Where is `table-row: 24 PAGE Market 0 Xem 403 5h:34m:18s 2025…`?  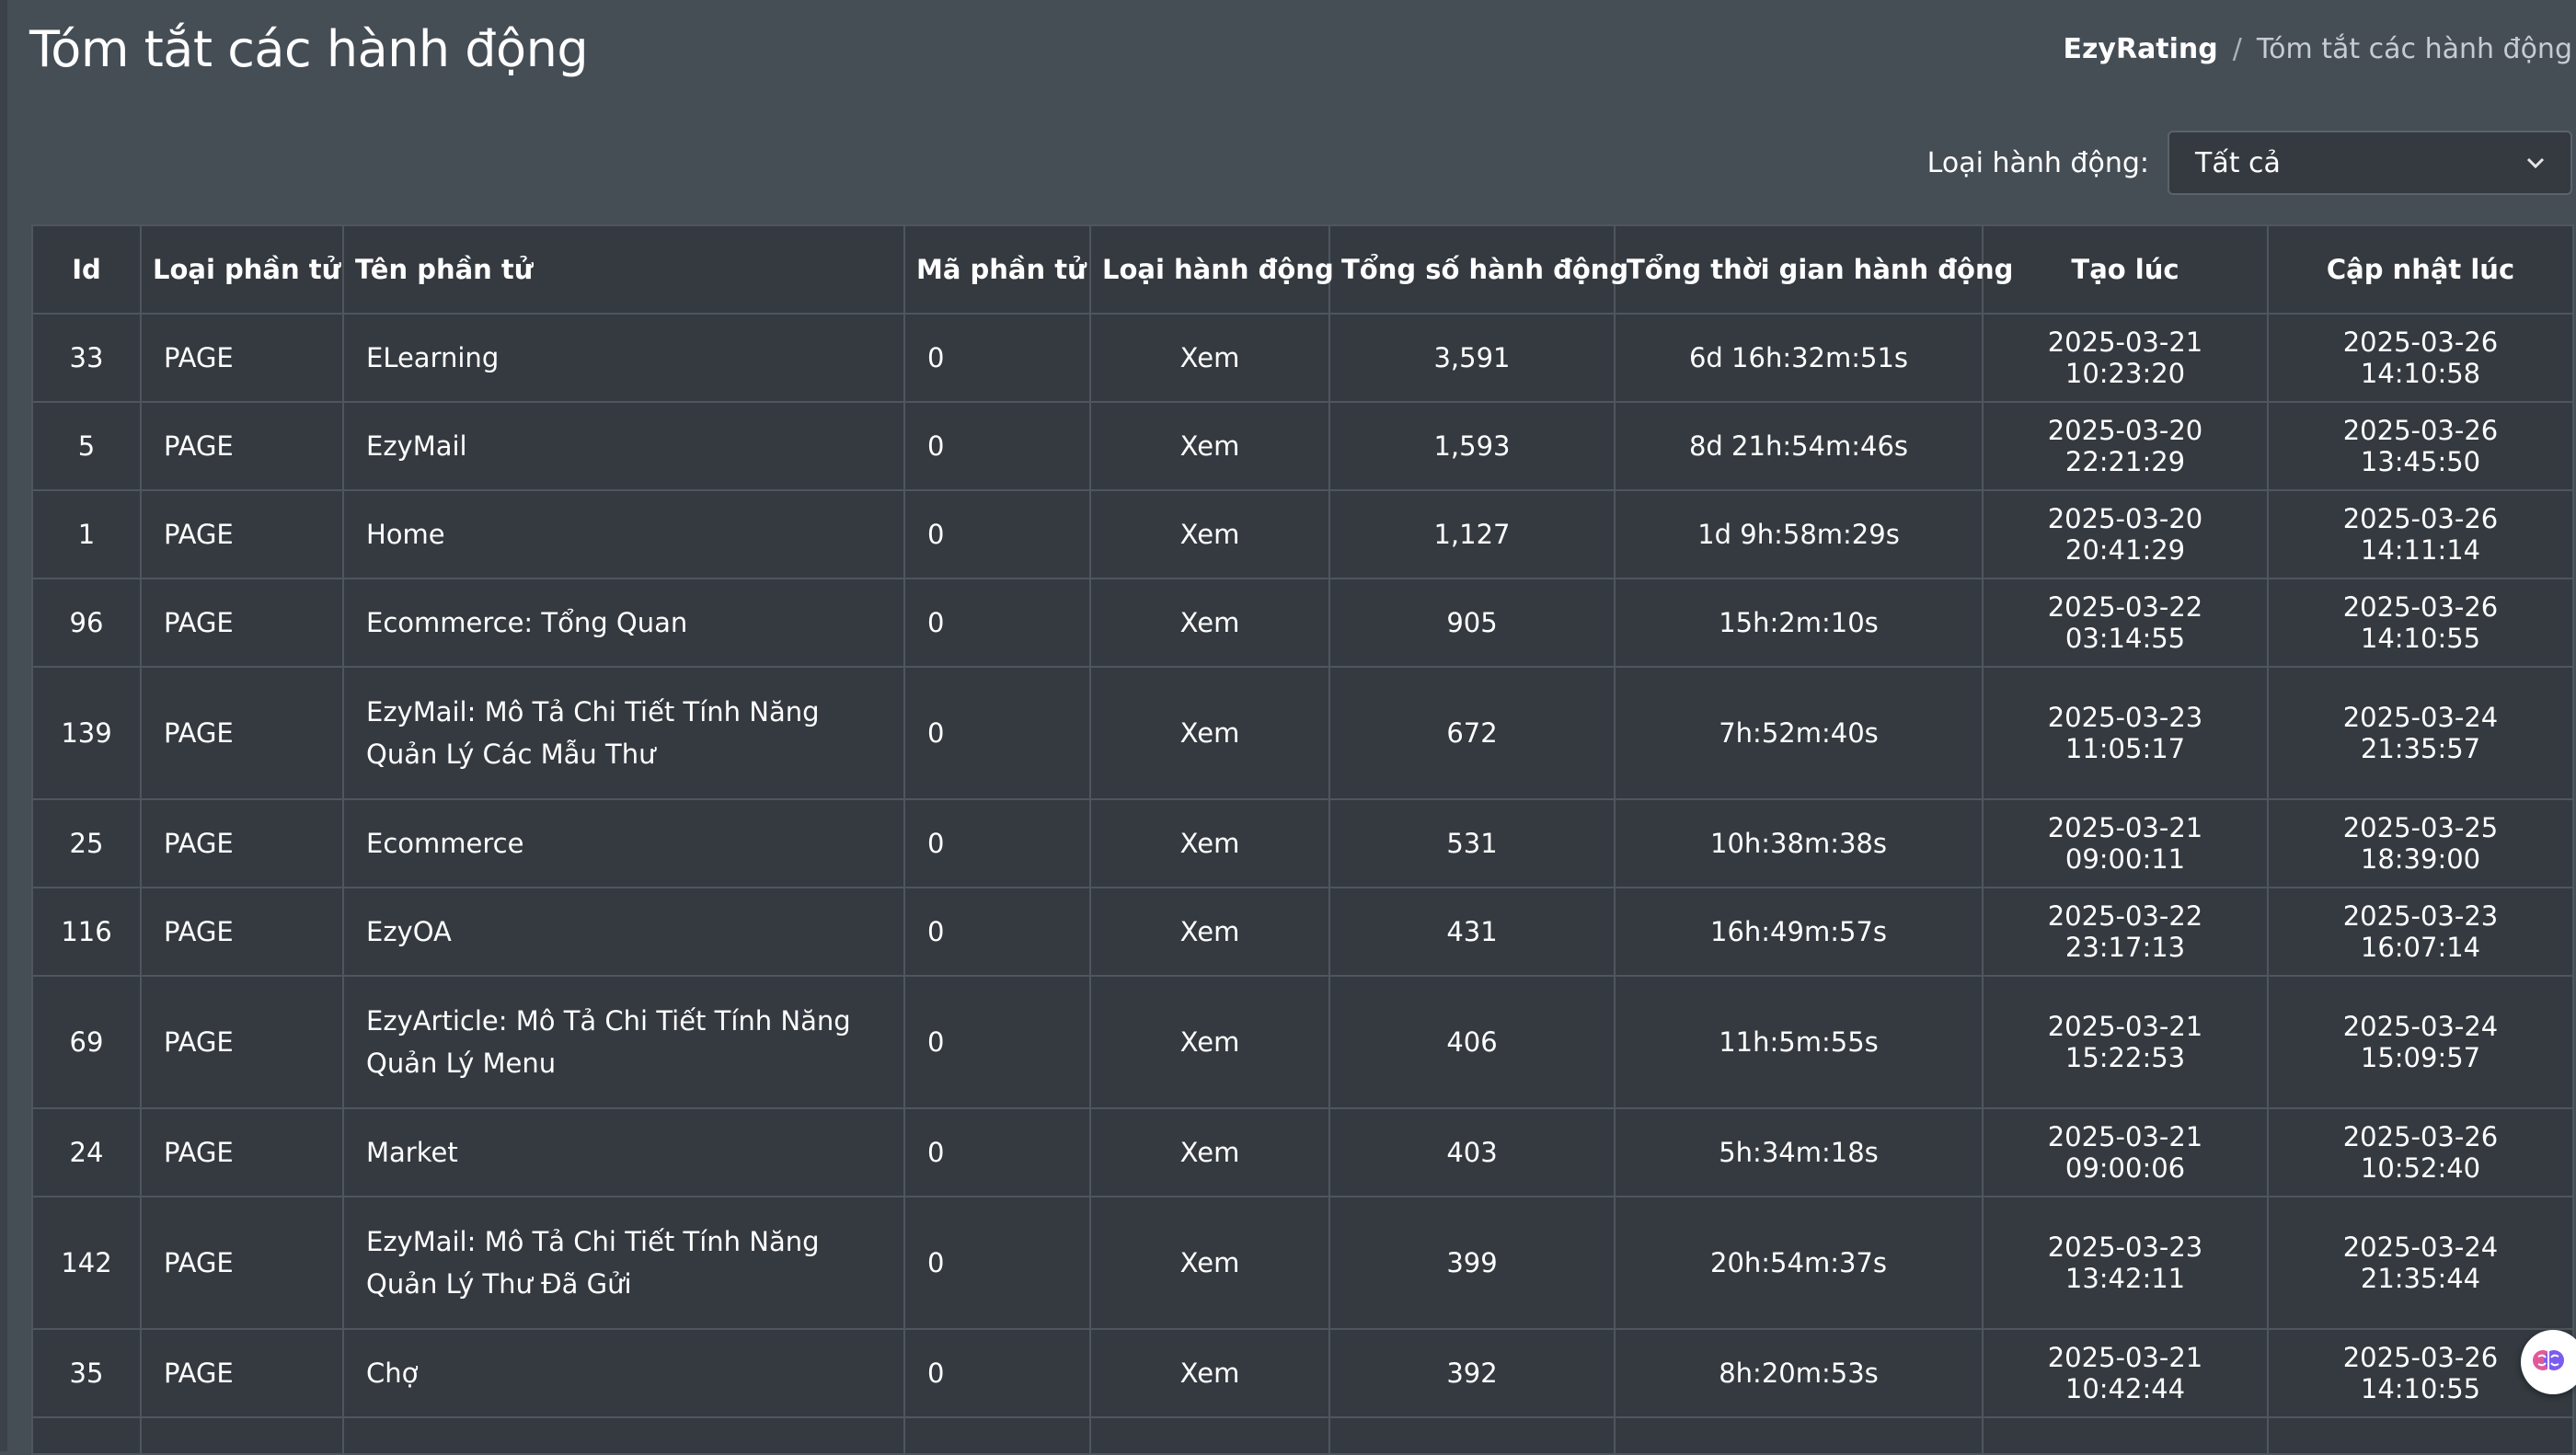 table-row: 24 PAGE Market 0 Xem 403 5h:34m:18s 2025… is located at coordinates (1302, 1152).